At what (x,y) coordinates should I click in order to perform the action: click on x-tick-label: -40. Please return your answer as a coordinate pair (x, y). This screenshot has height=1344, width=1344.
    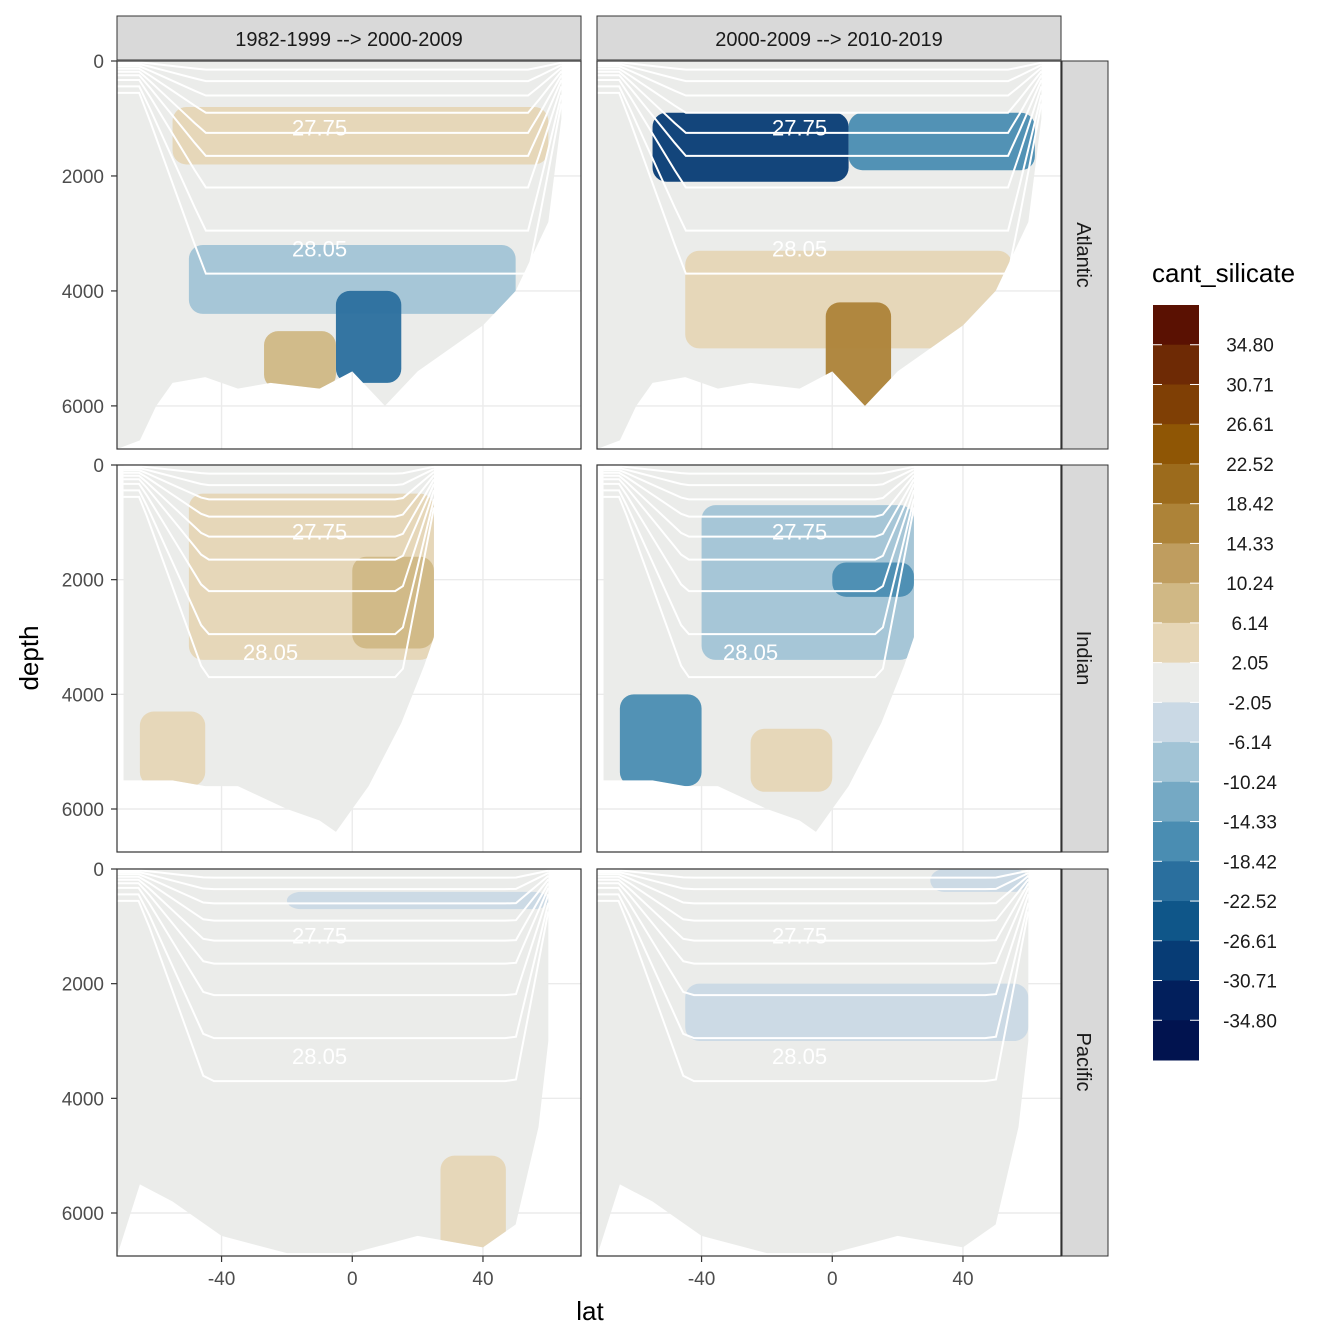
    Looking at the image, I should click on (701, 1279).